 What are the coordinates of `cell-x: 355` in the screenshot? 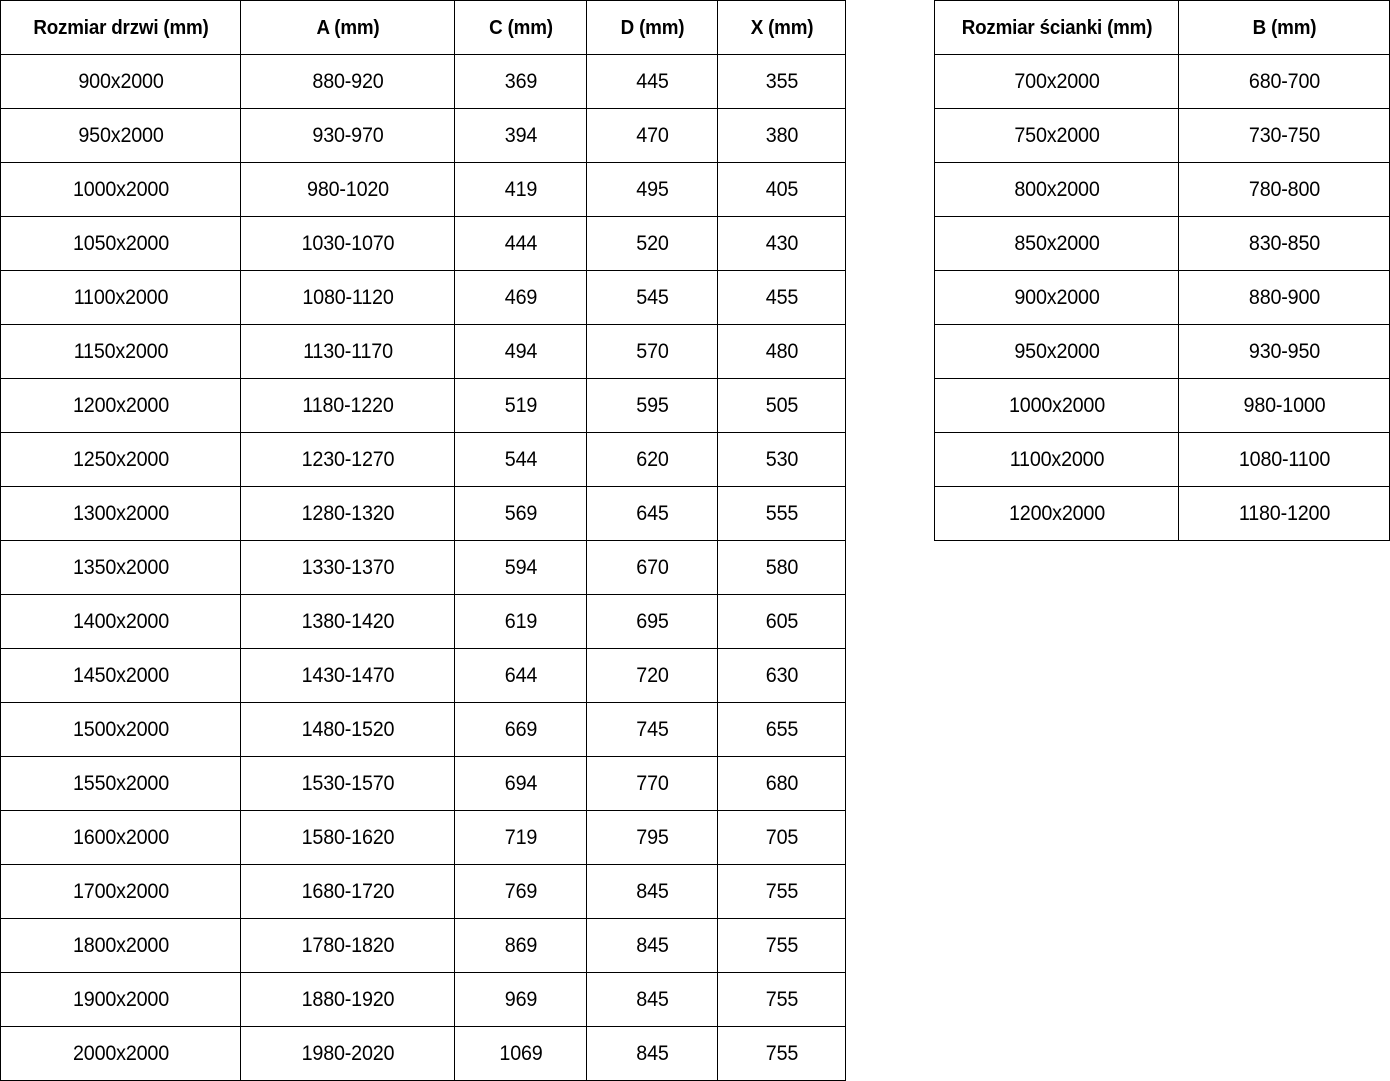 It's located at (781, 81).